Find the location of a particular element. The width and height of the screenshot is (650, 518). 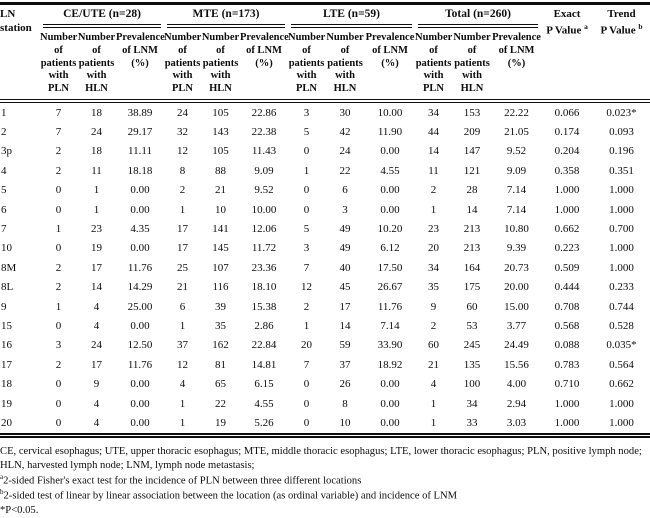

ln-station-cell: 16 is located at coordinates (6, 345).